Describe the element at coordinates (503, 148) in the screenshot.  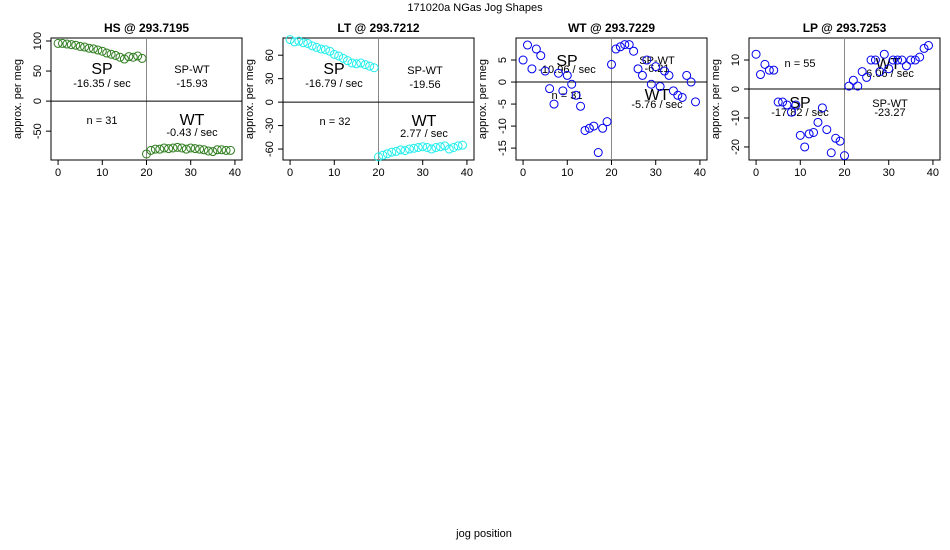
I see `y-tick-label: -15` at that location.